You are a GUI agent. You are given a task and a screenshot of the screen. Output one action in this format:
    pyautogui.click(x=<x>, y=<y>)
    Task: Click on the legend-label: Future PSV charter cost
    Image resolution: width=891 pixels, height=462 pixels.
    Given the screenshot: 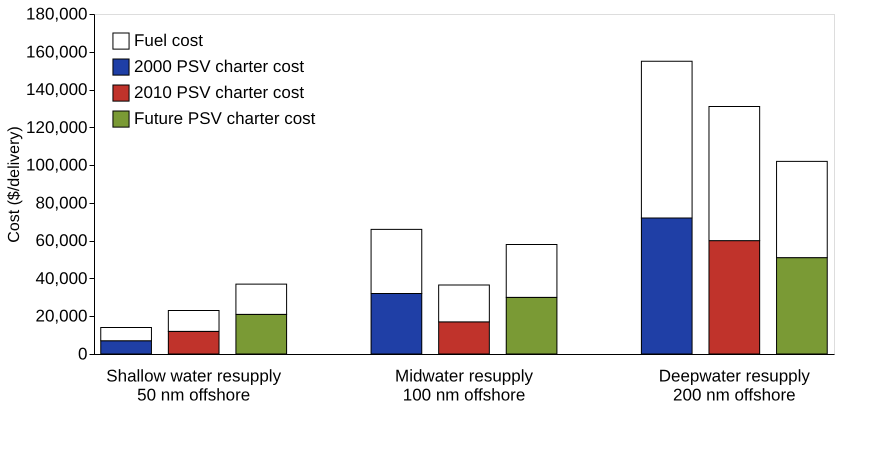 What is the action you would take?
    pyautogui.click(x=225, y=118)
    